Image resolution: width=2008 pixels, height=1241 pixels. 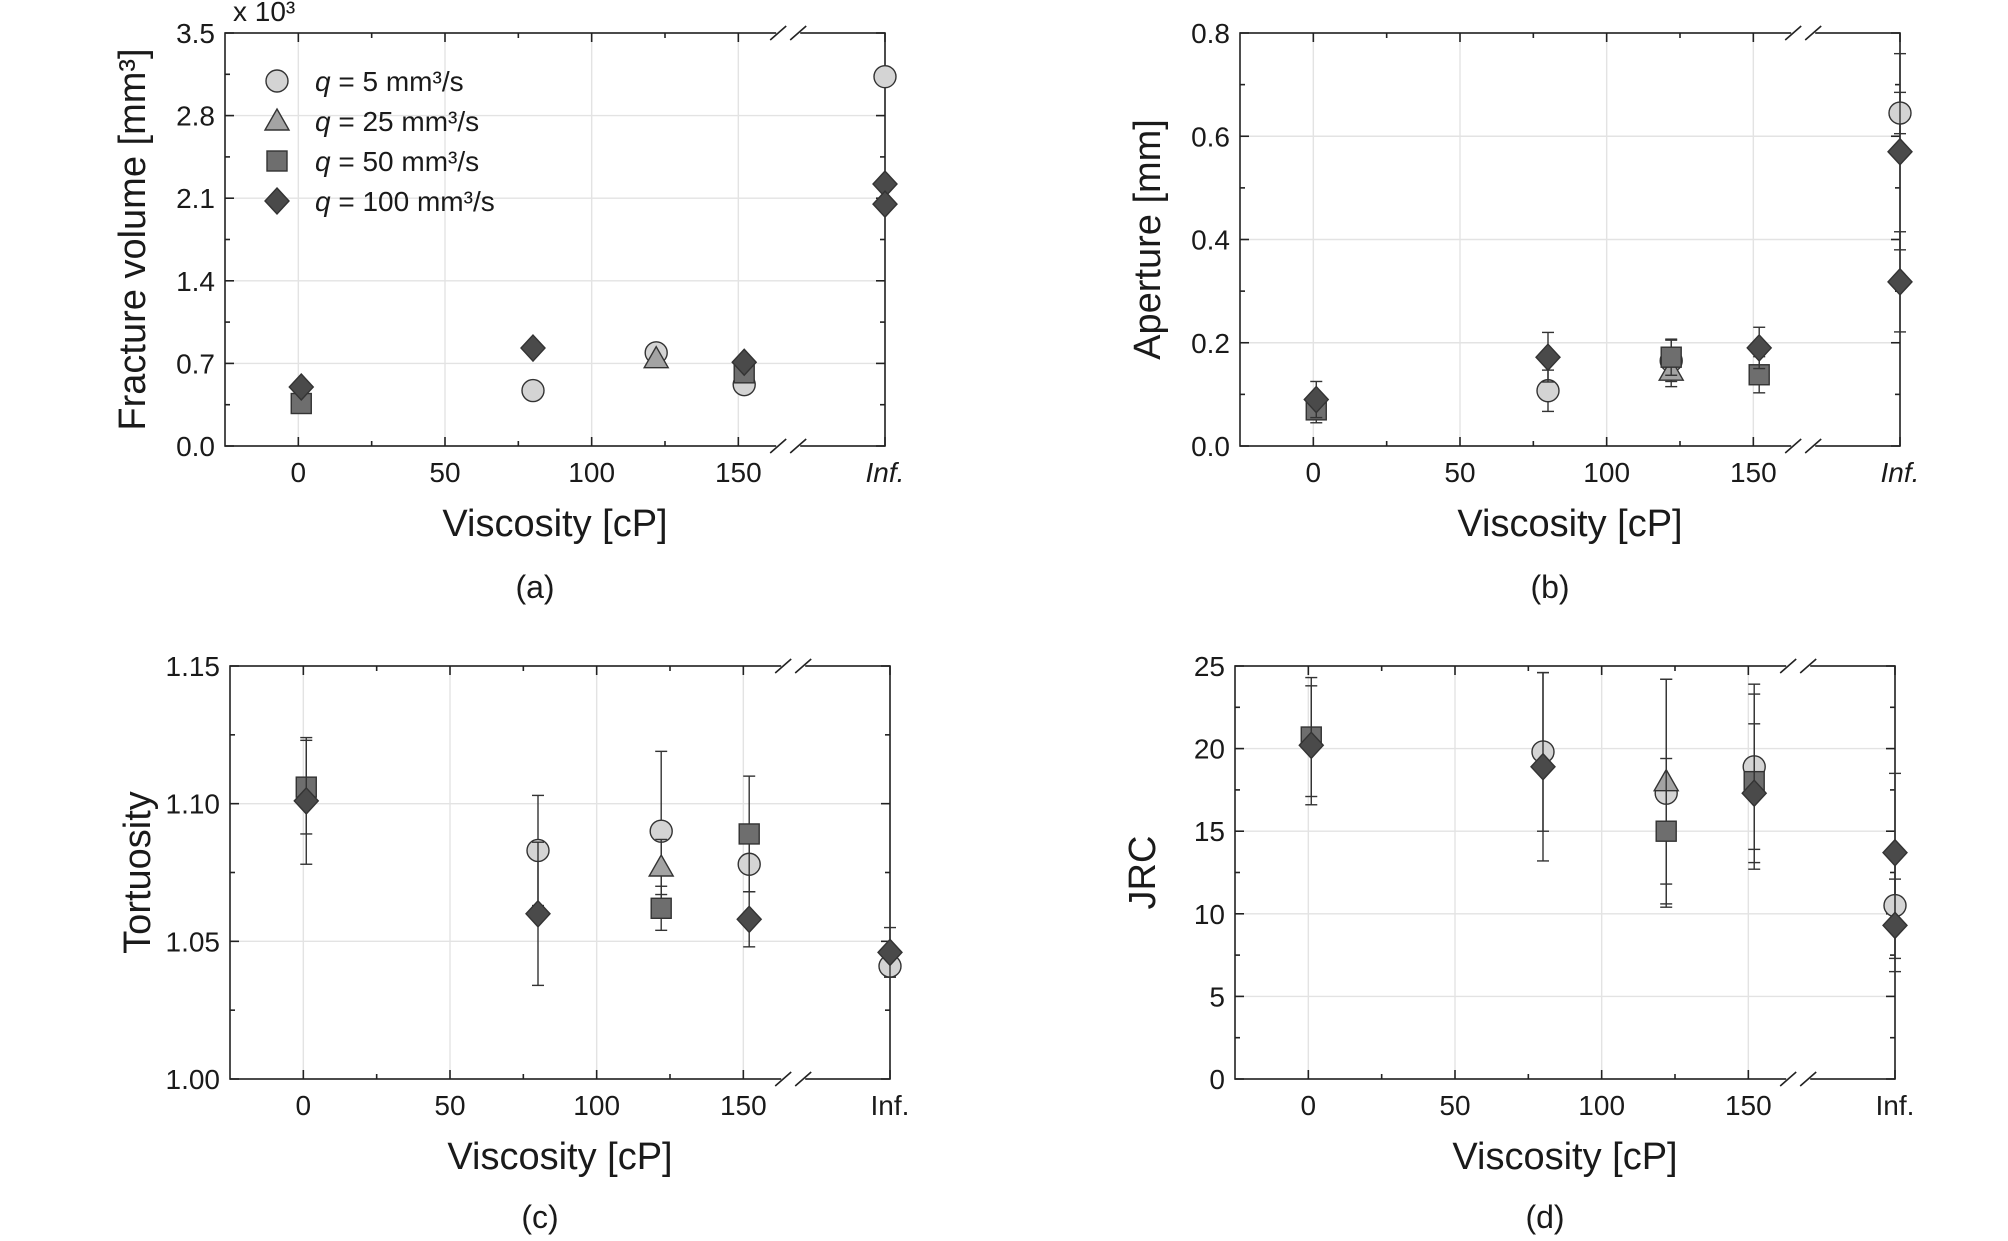 I want to click on y-tick-label: 5, so click(x=1217, y=996).